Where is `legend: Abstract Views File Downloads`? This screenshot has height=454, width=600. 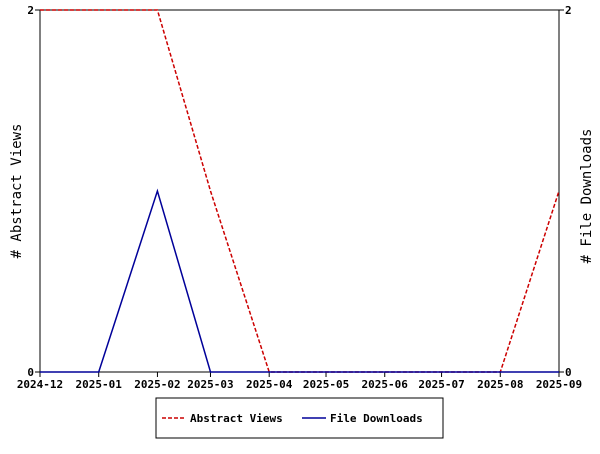 legend: Abstract Views File Downloads is located at coordinates (299, 418).